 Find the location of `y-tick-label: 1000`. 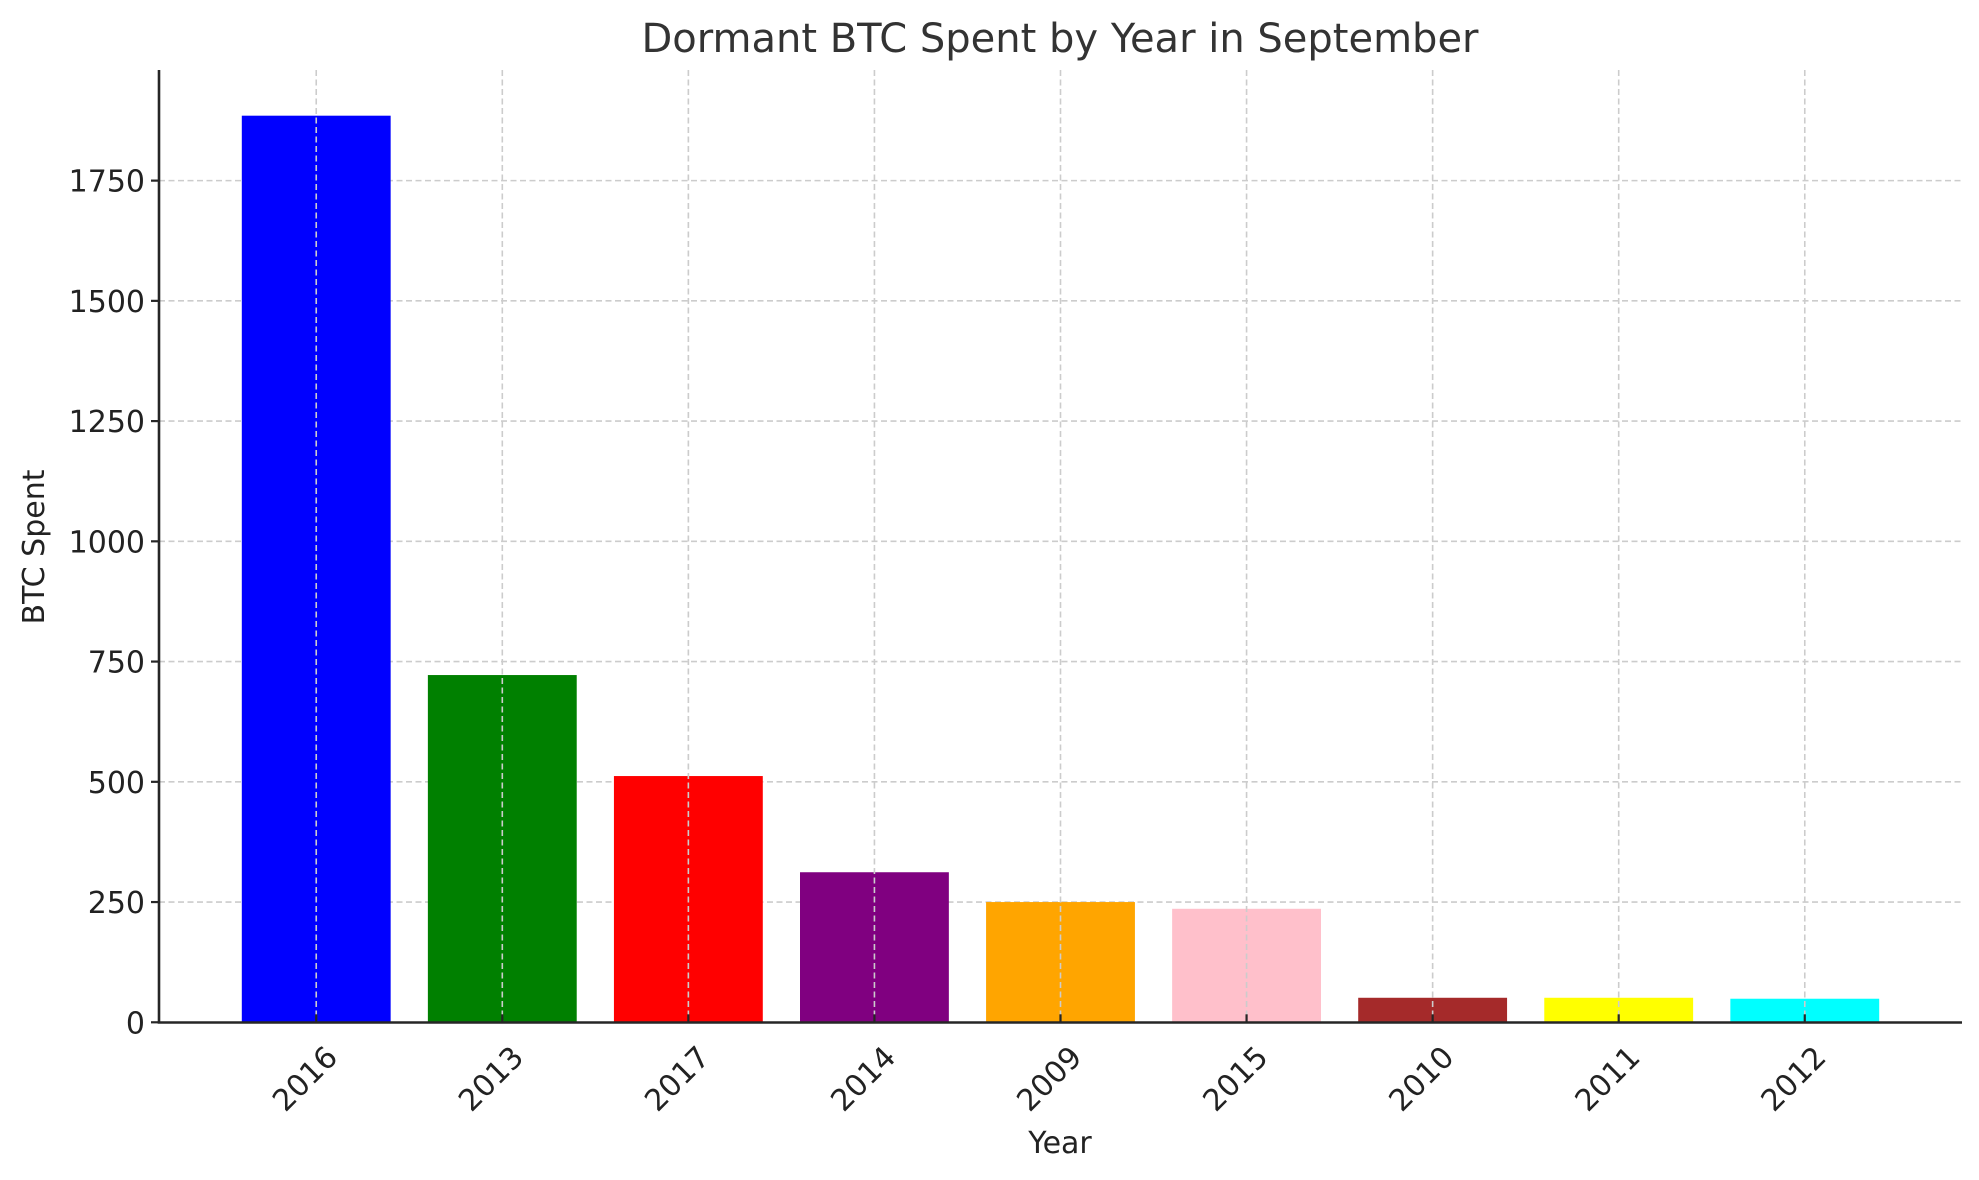

y-tick-label: 1000 is located at coordinates (107, 542).